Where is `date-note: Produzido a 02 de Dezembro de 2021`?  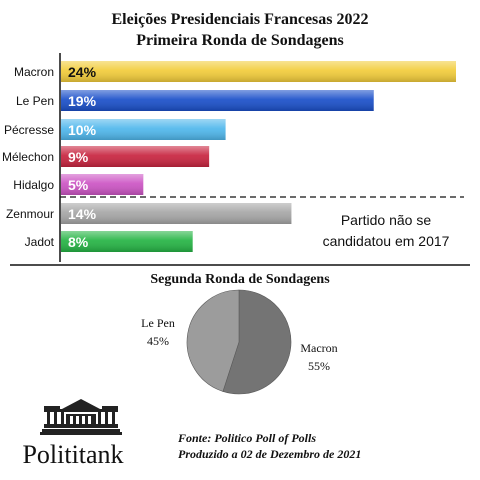
date-note: Produzido a 02 de Dezembro de 2021 is located at coordinates (269, 454).